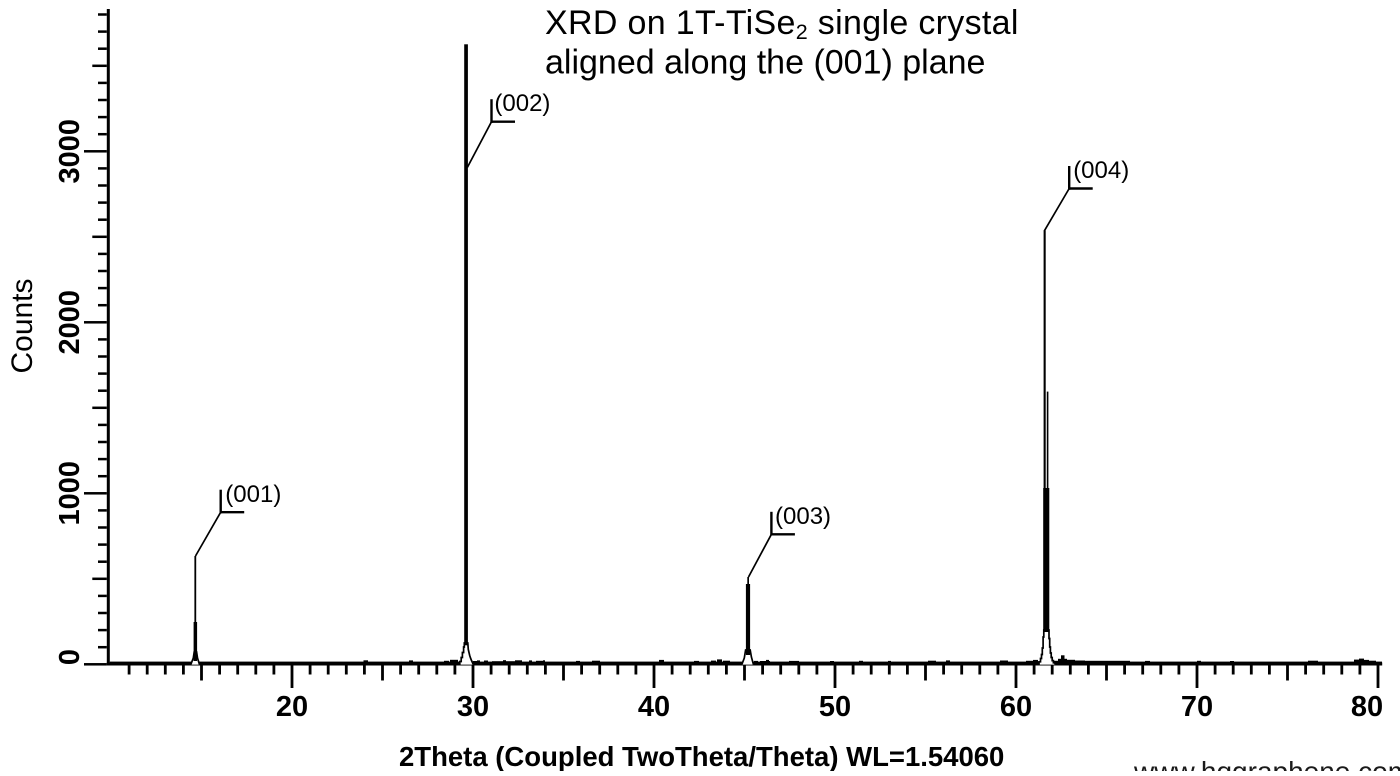  I want to click on svg-text: XRD on 1T-TiSe2 single crystal, so click(782, 24).